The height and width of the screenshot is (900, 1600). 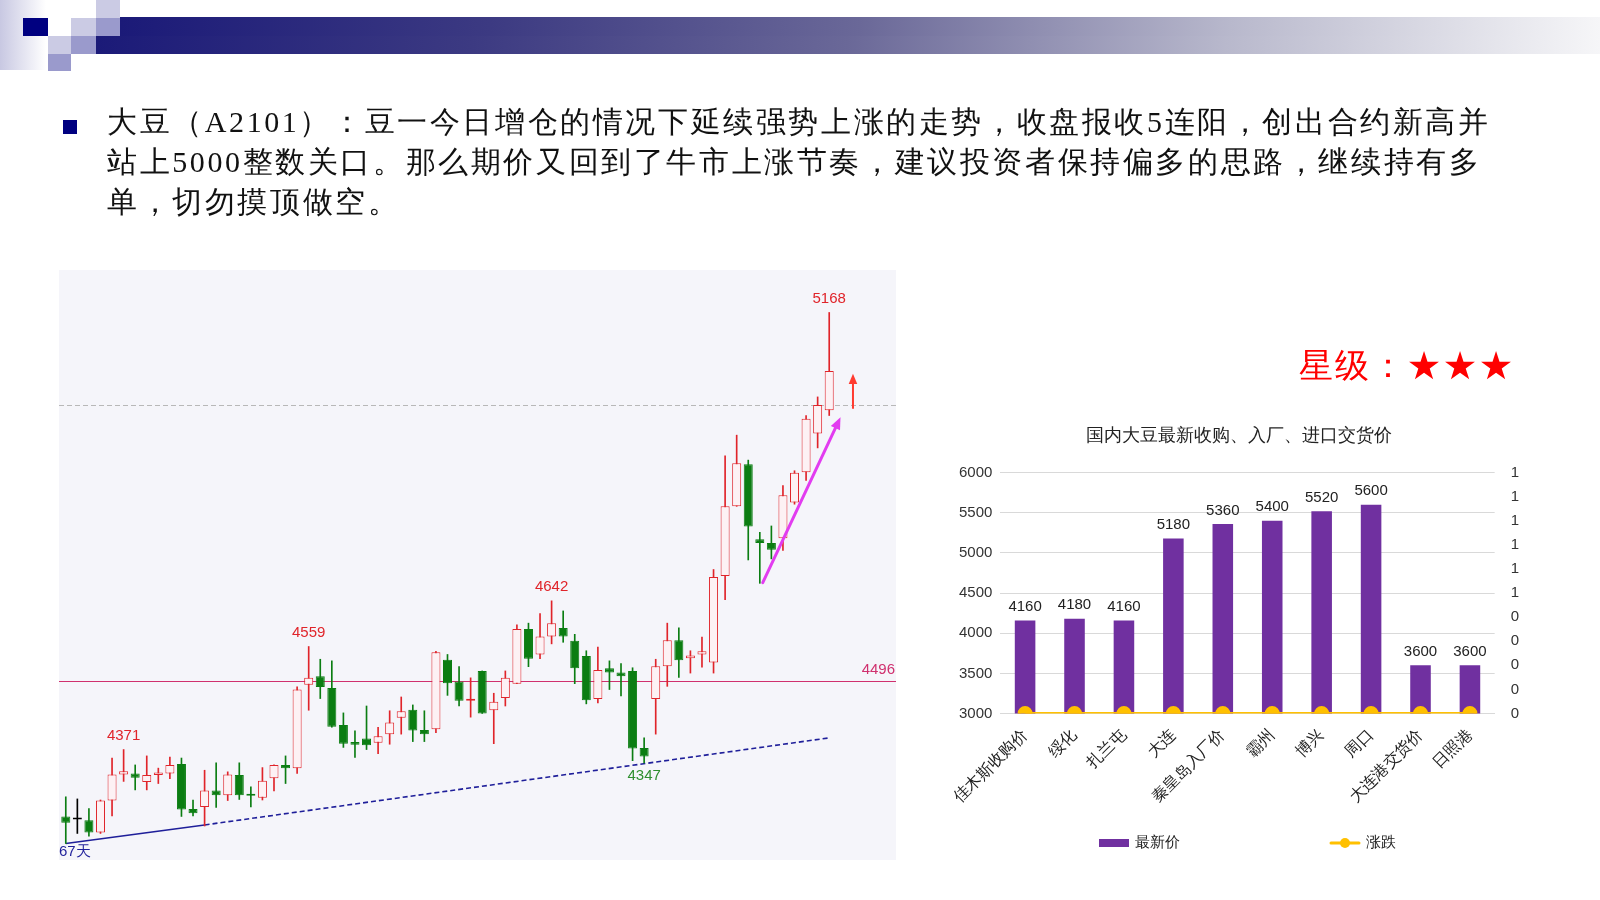 What do you see at coordinates (975, 632) in the screenshot?
I see `y-tick-label: 4000` at bounding box center [975, 632].